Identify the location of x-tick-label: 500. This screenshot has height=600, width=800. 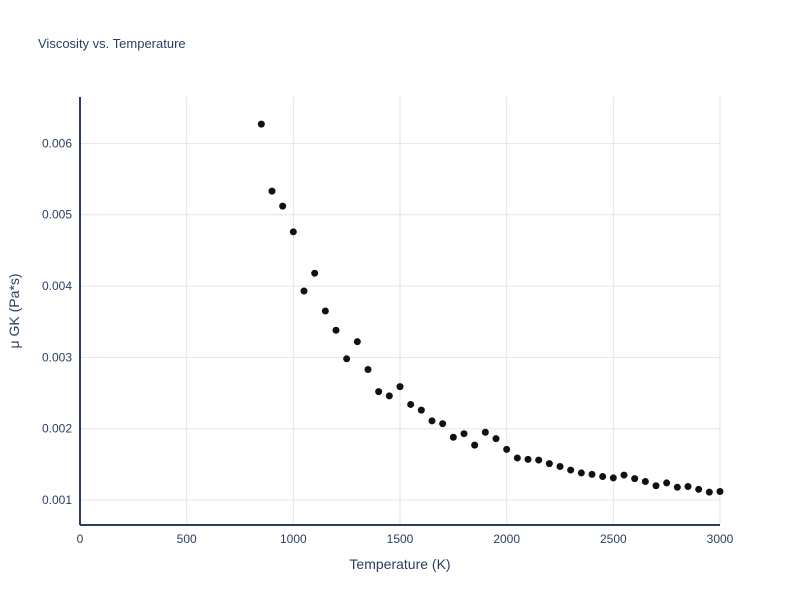
(187, 539).